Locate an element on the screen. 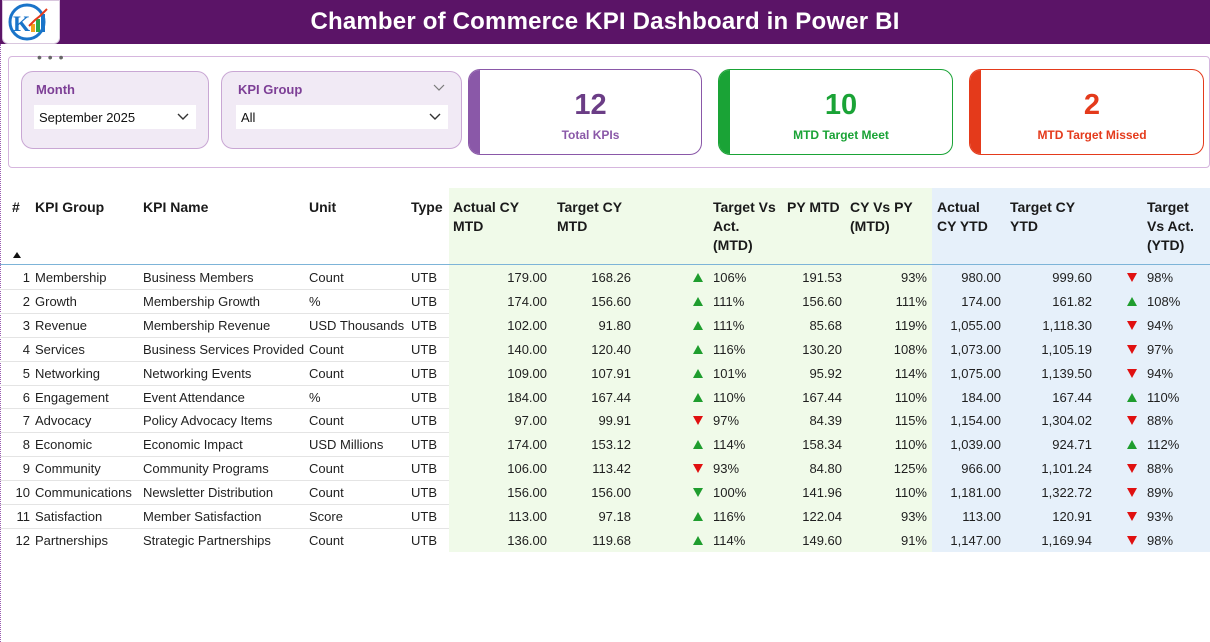  header-num: # is located at coordinates (16, 207).